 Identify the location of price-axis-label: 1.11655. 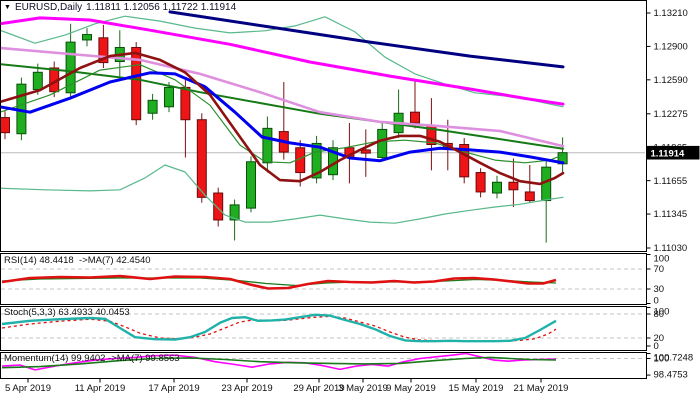
(671, 181).